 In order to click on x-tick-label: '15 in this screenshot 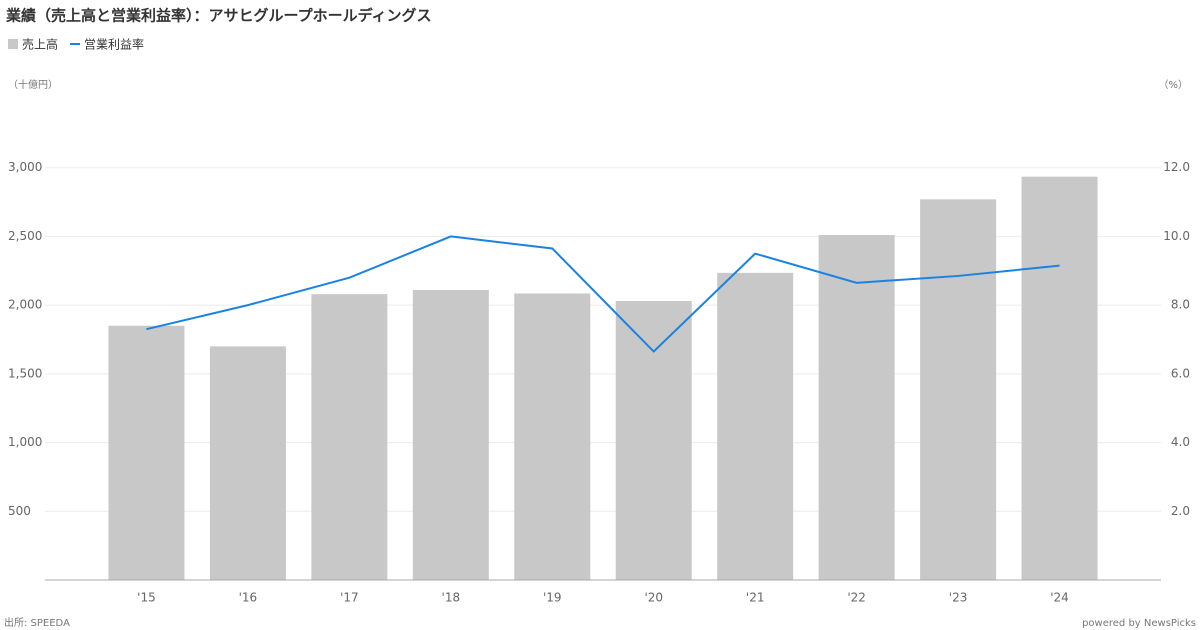, I will do `click(146, 598)`.